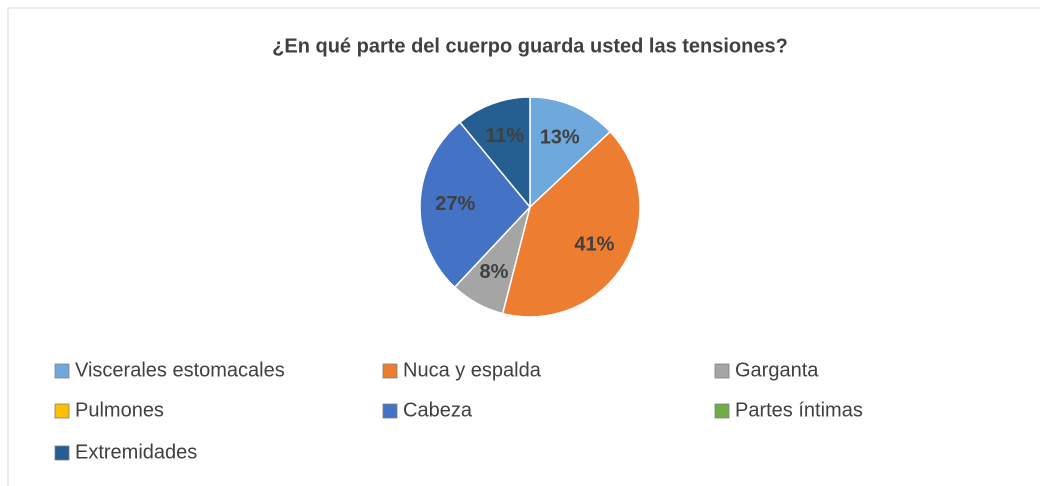 The height and width of the screenshot is (486, 1040). I want to click on data-label: 11%, so click(504, 136).